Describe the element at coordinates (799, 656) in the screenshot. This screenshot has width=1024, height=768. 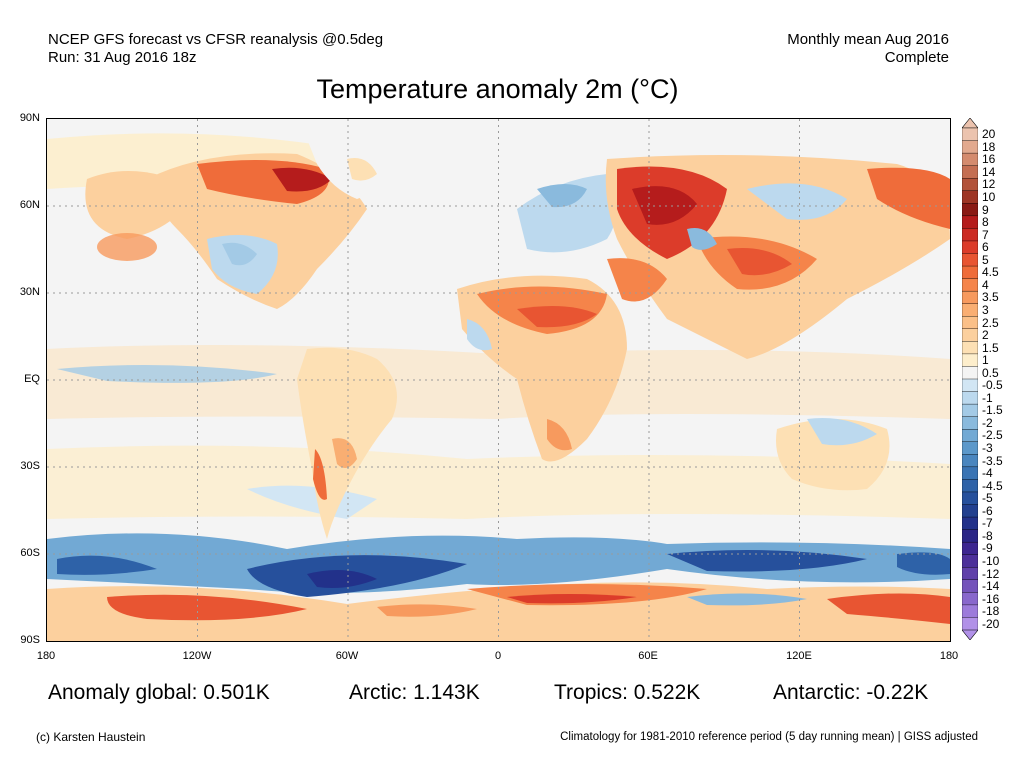
I see `lon-label-120e: 120E` at that location.